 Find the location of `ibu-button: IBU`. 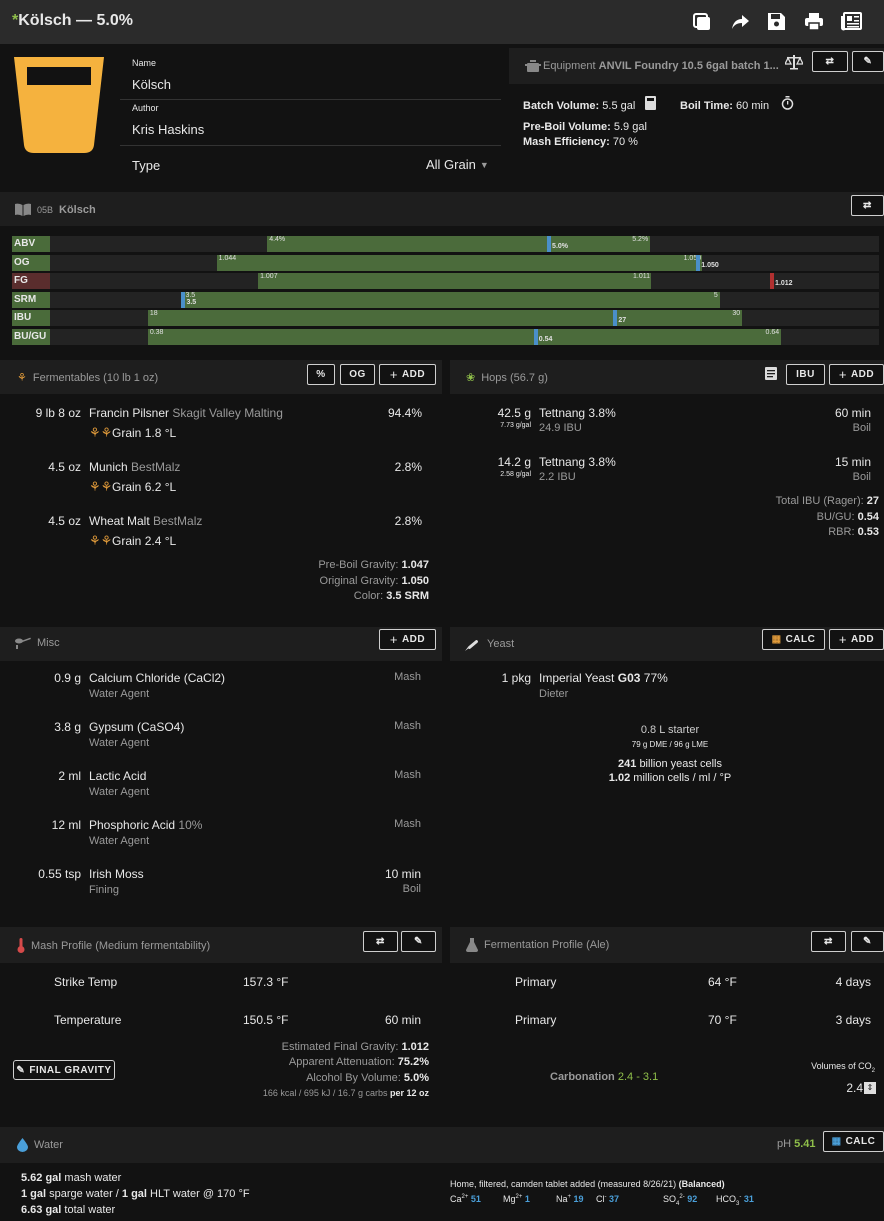

ibu-button: IBU is located at coordinates (805, 374).